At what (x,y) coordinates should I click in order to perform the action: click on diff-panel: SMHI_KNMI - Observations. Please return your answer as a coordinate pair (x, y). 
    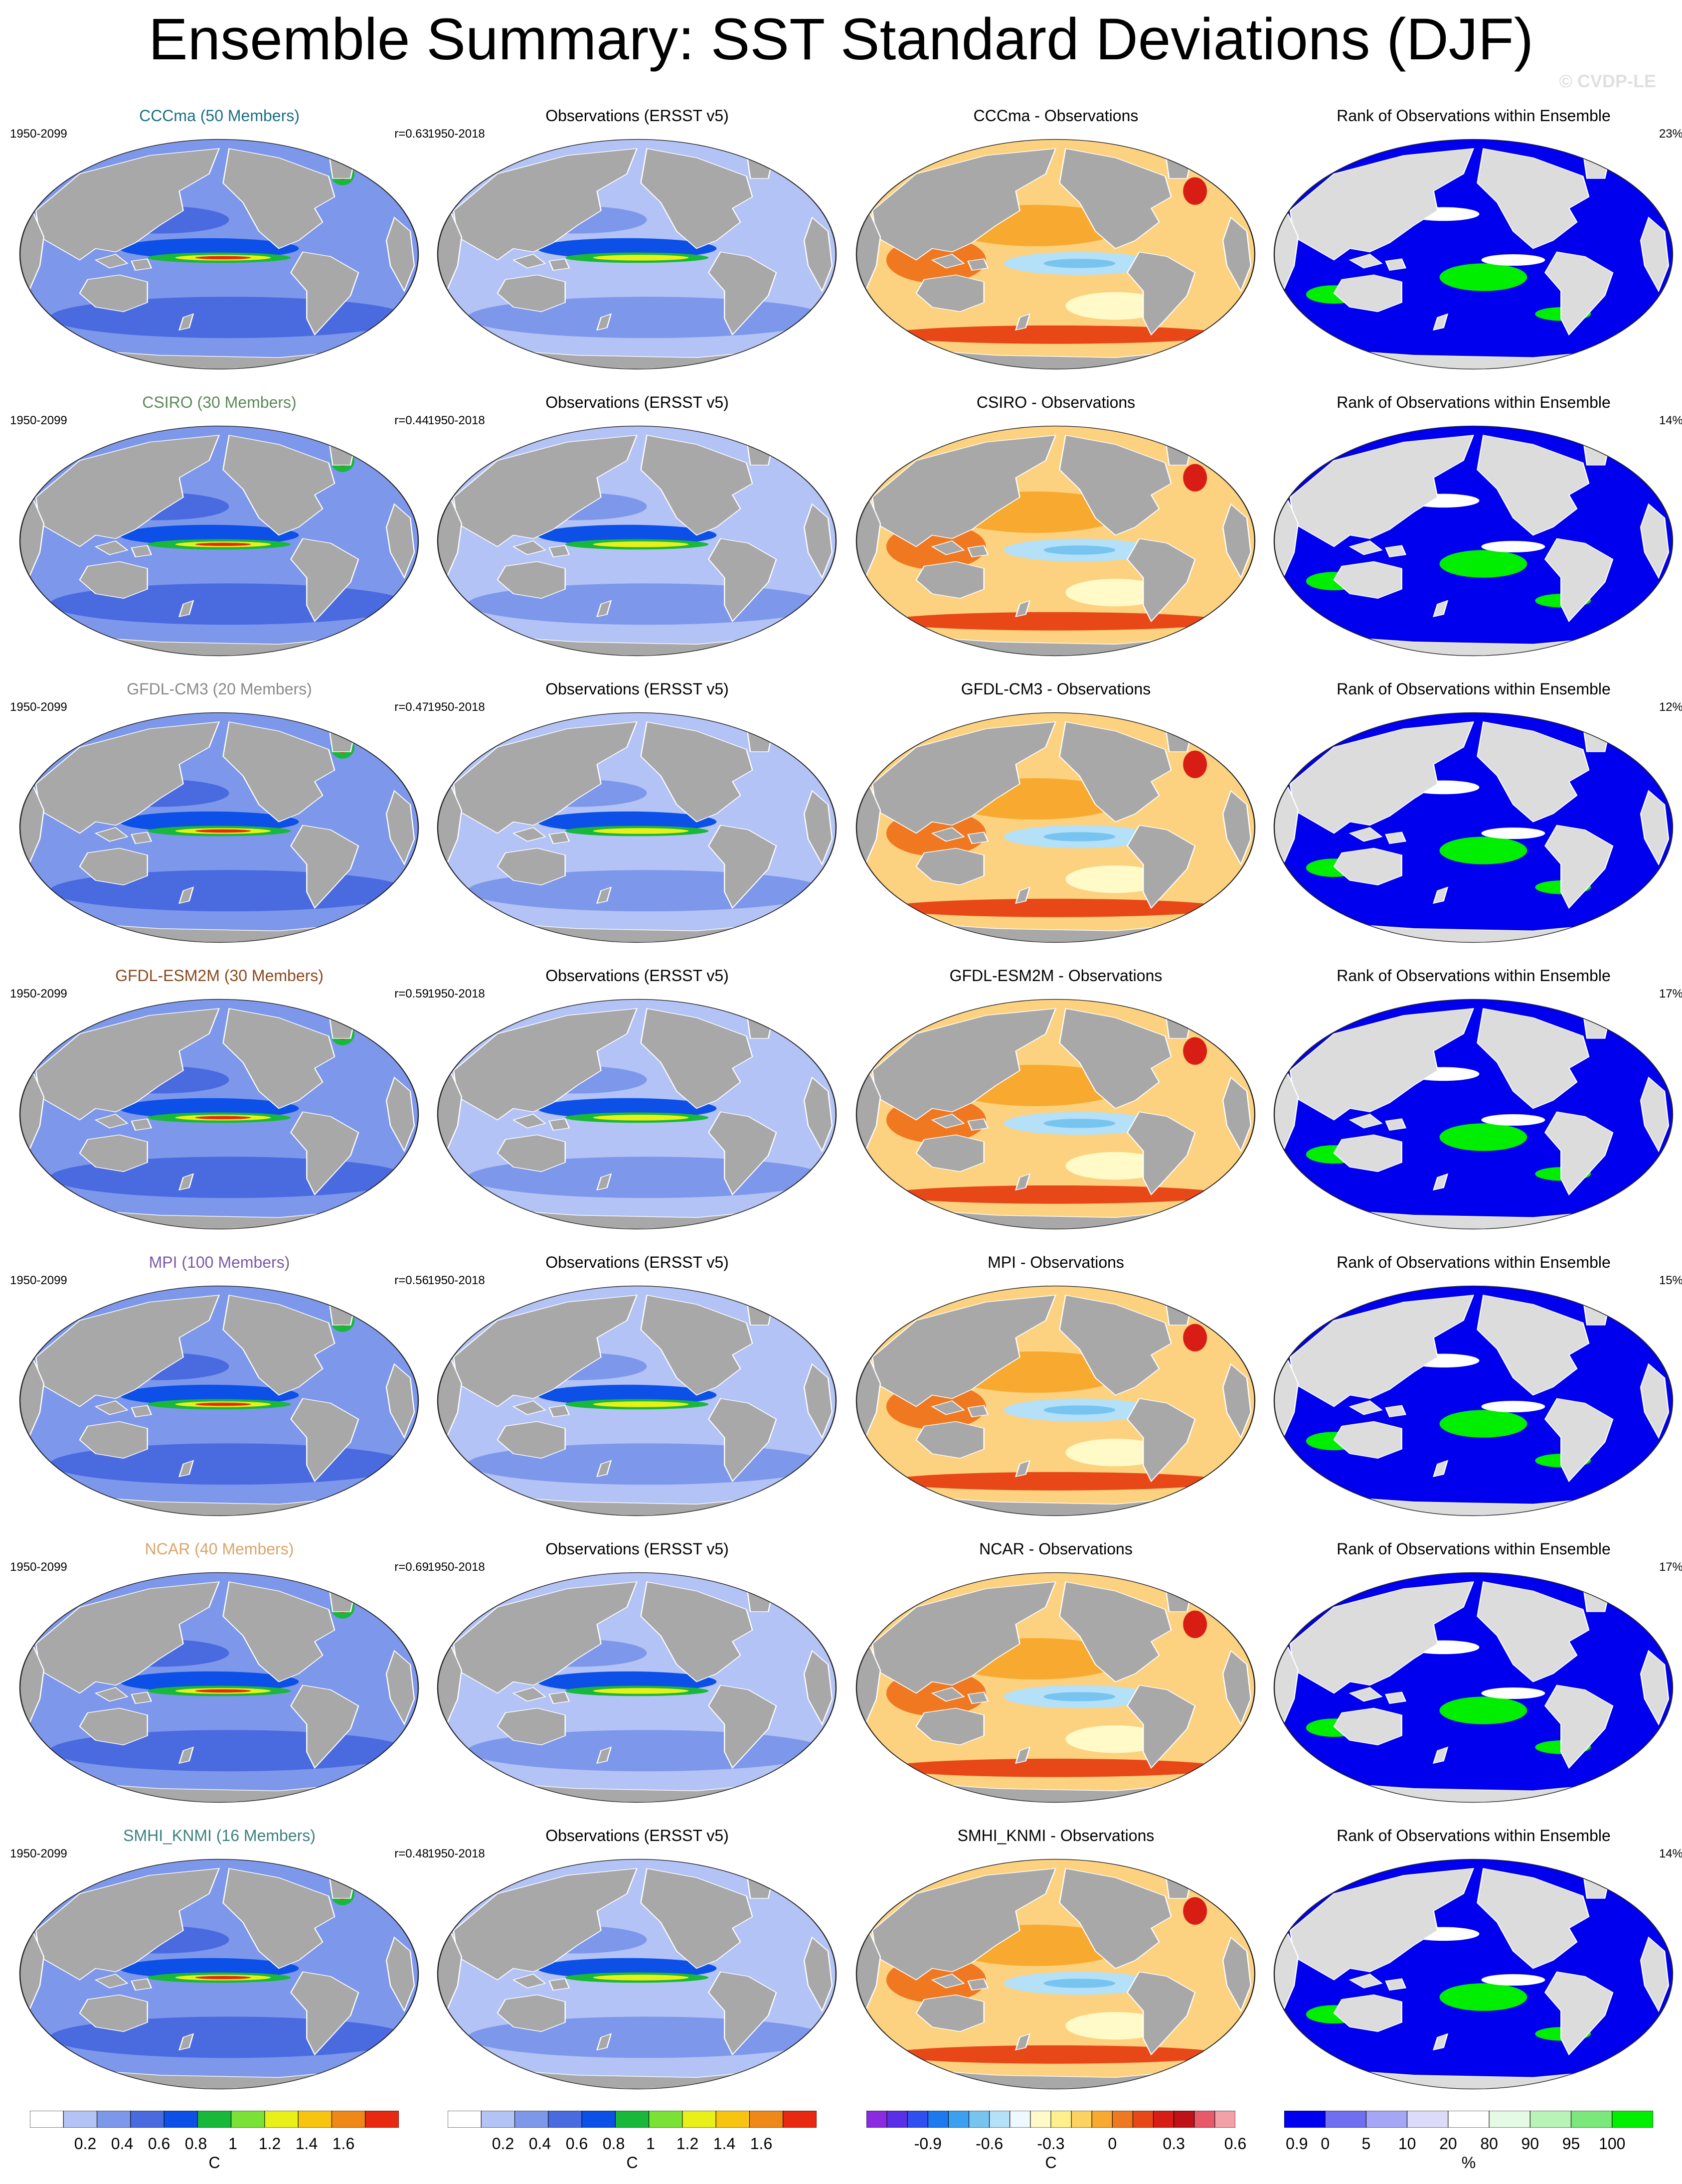
    Looking at the image, I should click on (1055, 1965).